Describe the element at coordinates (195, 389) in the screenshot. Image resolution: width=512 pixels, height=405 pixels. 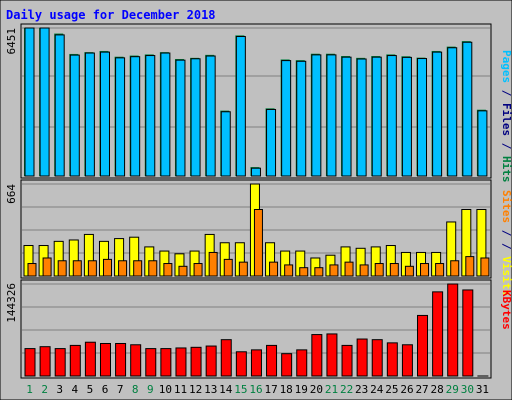
I see `x-tick-label: 12` at that location.